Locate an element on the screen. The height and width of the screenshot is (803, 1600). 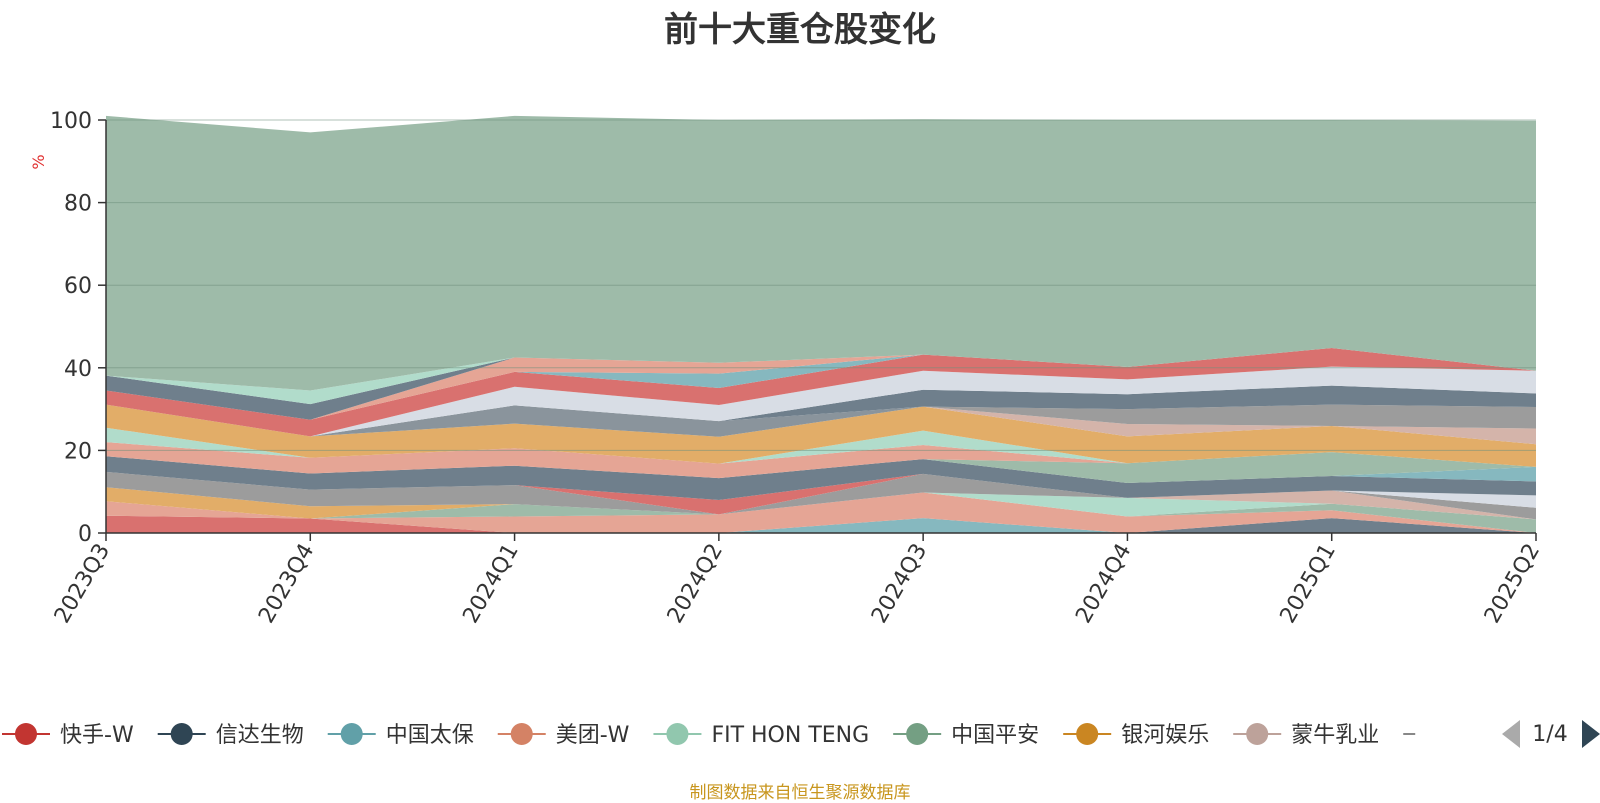
legend-item-2: 中国太保 is located at coordinates (400, 735).